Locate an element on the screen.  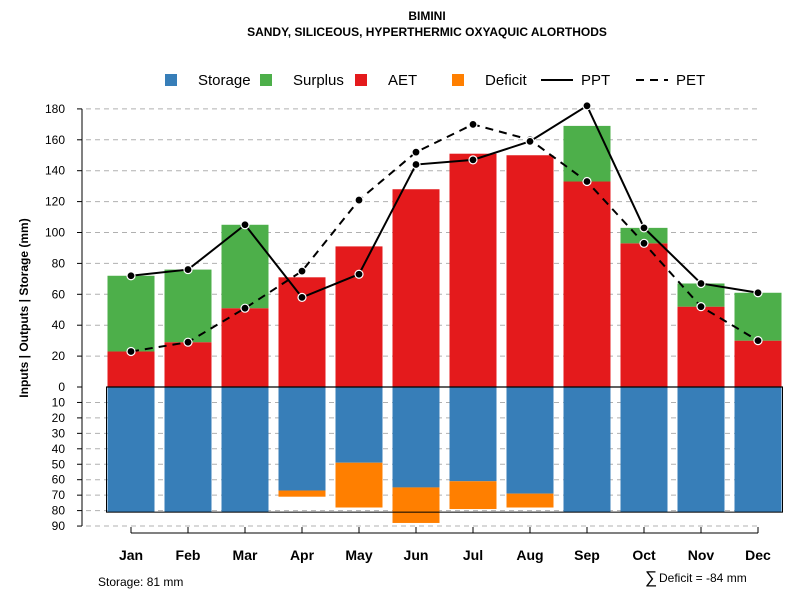
point-ppt-sep is located at coordinates (587, 106).